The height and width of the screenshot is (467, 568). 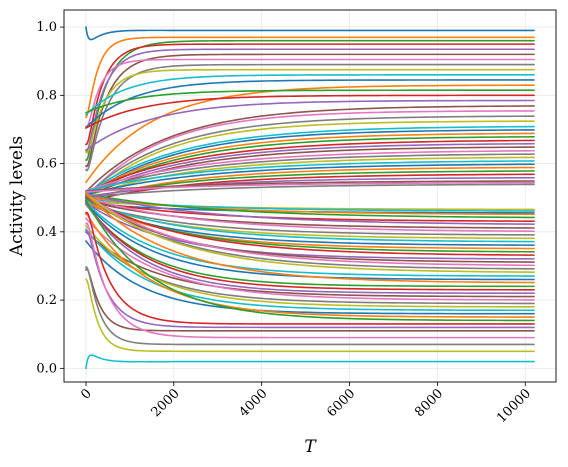 What do you see at coordinates (166, 403) in the screenshot?
I see `x-tick-label: 2000` at bounding box center [166, 403].